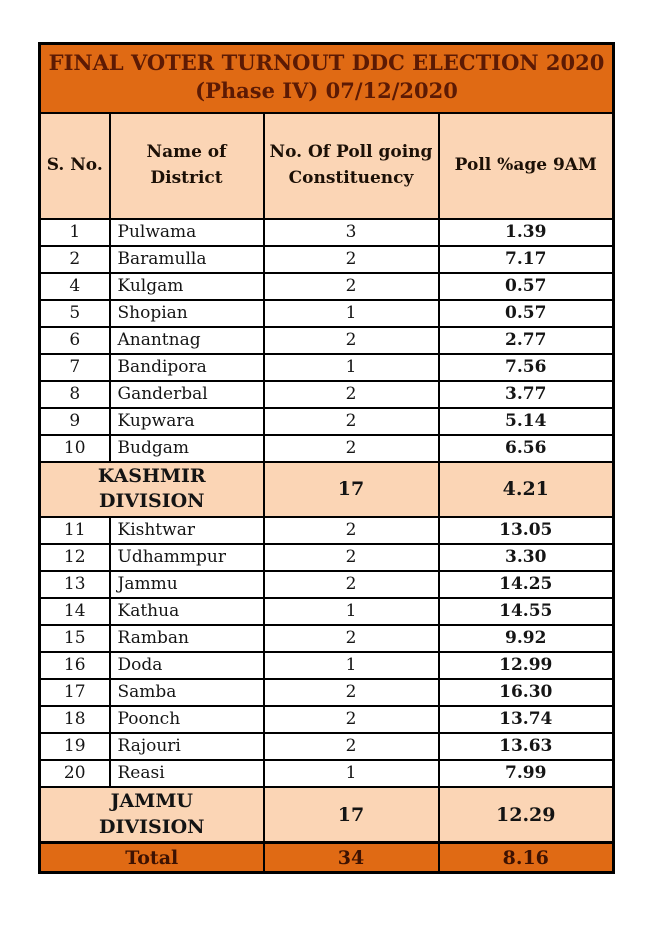  Describe the element at coordinates (74, 259) in the screenshot. I see `cell-sno: 2` at that location.